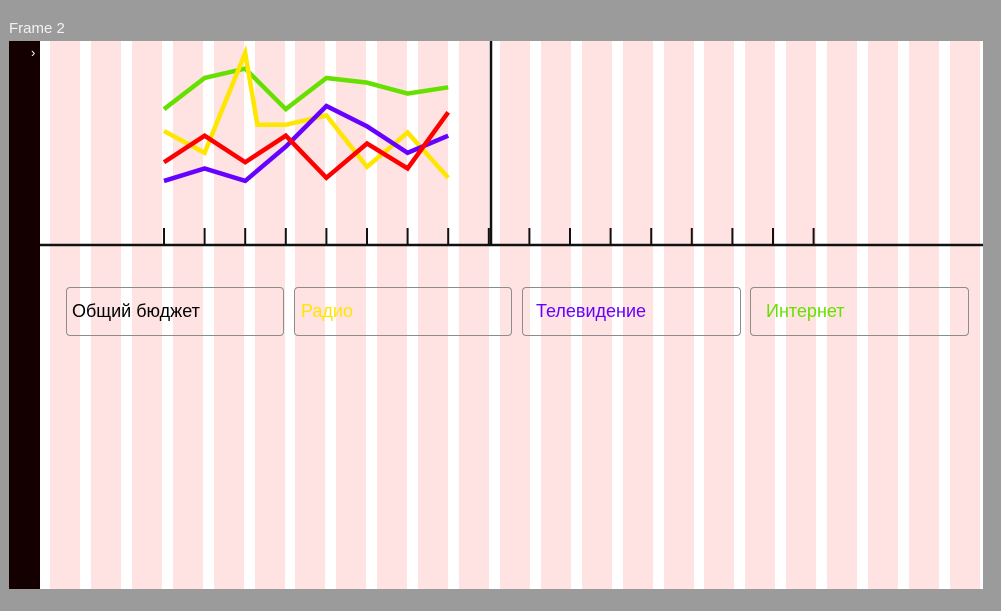 Image resolution: width=1001 pixels, height=611 pixels. Describe the element at coordinates (37, 28) in the screenshot. I see `frame-label: Frame 2` at that location.